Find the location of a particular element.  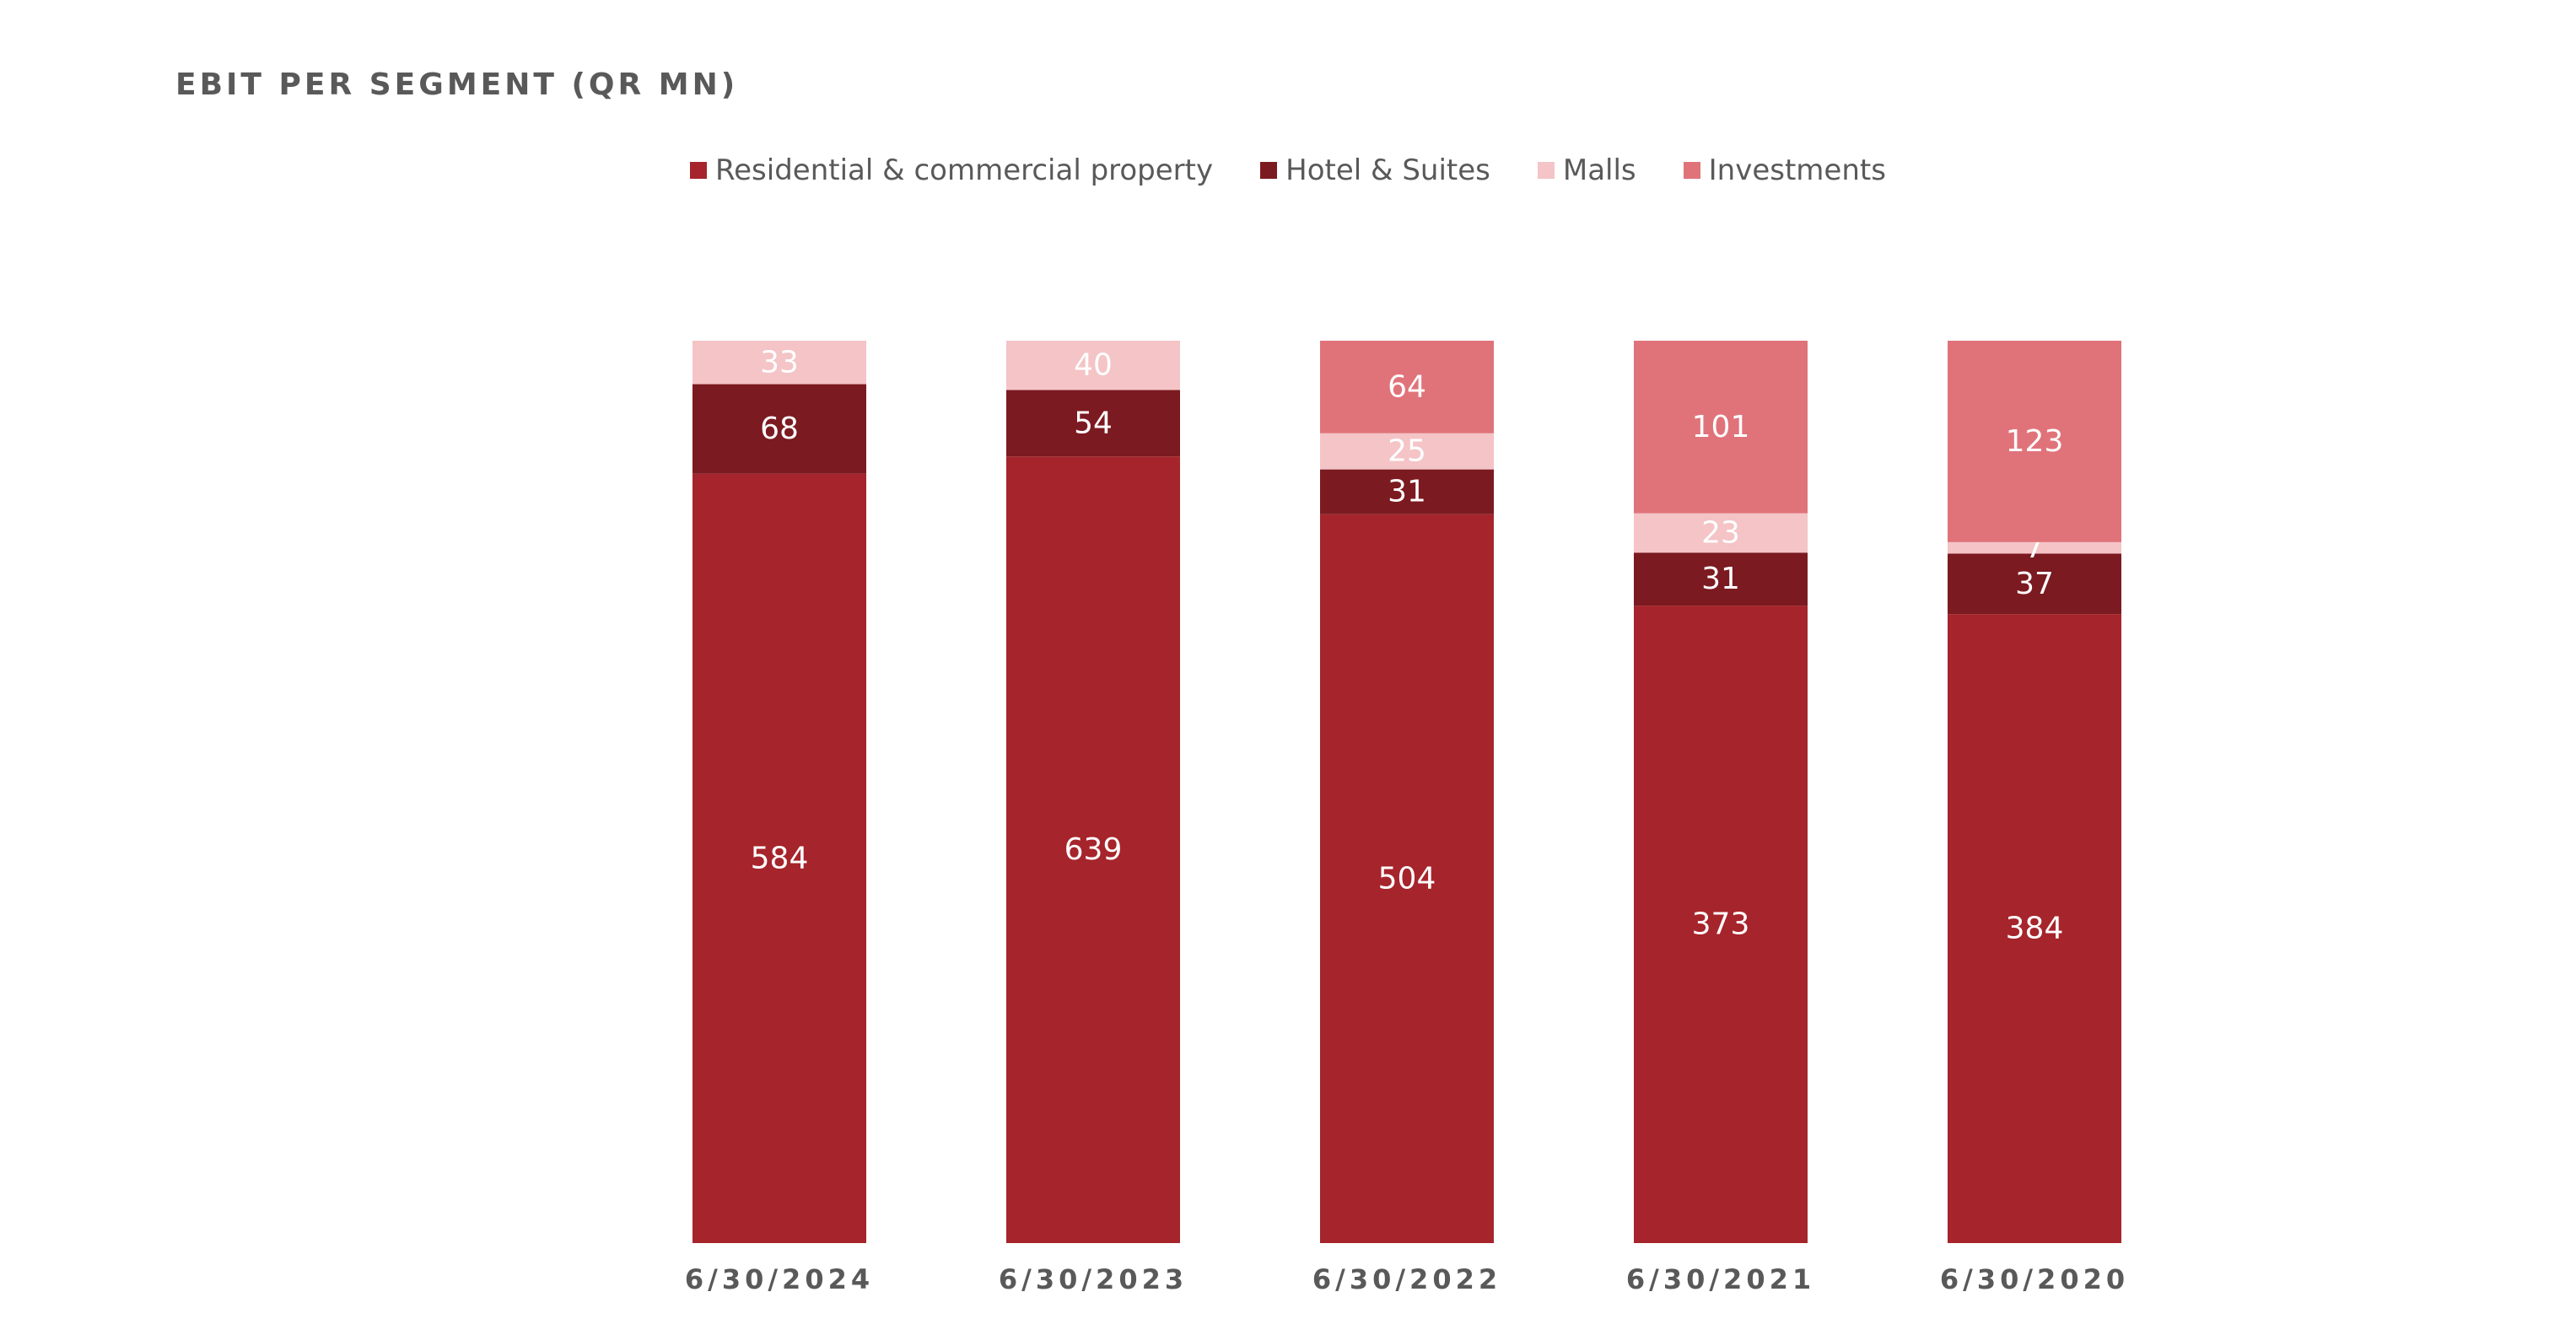

x-tick-label: 6/30/2024 is located at coordinates (779, 1279).